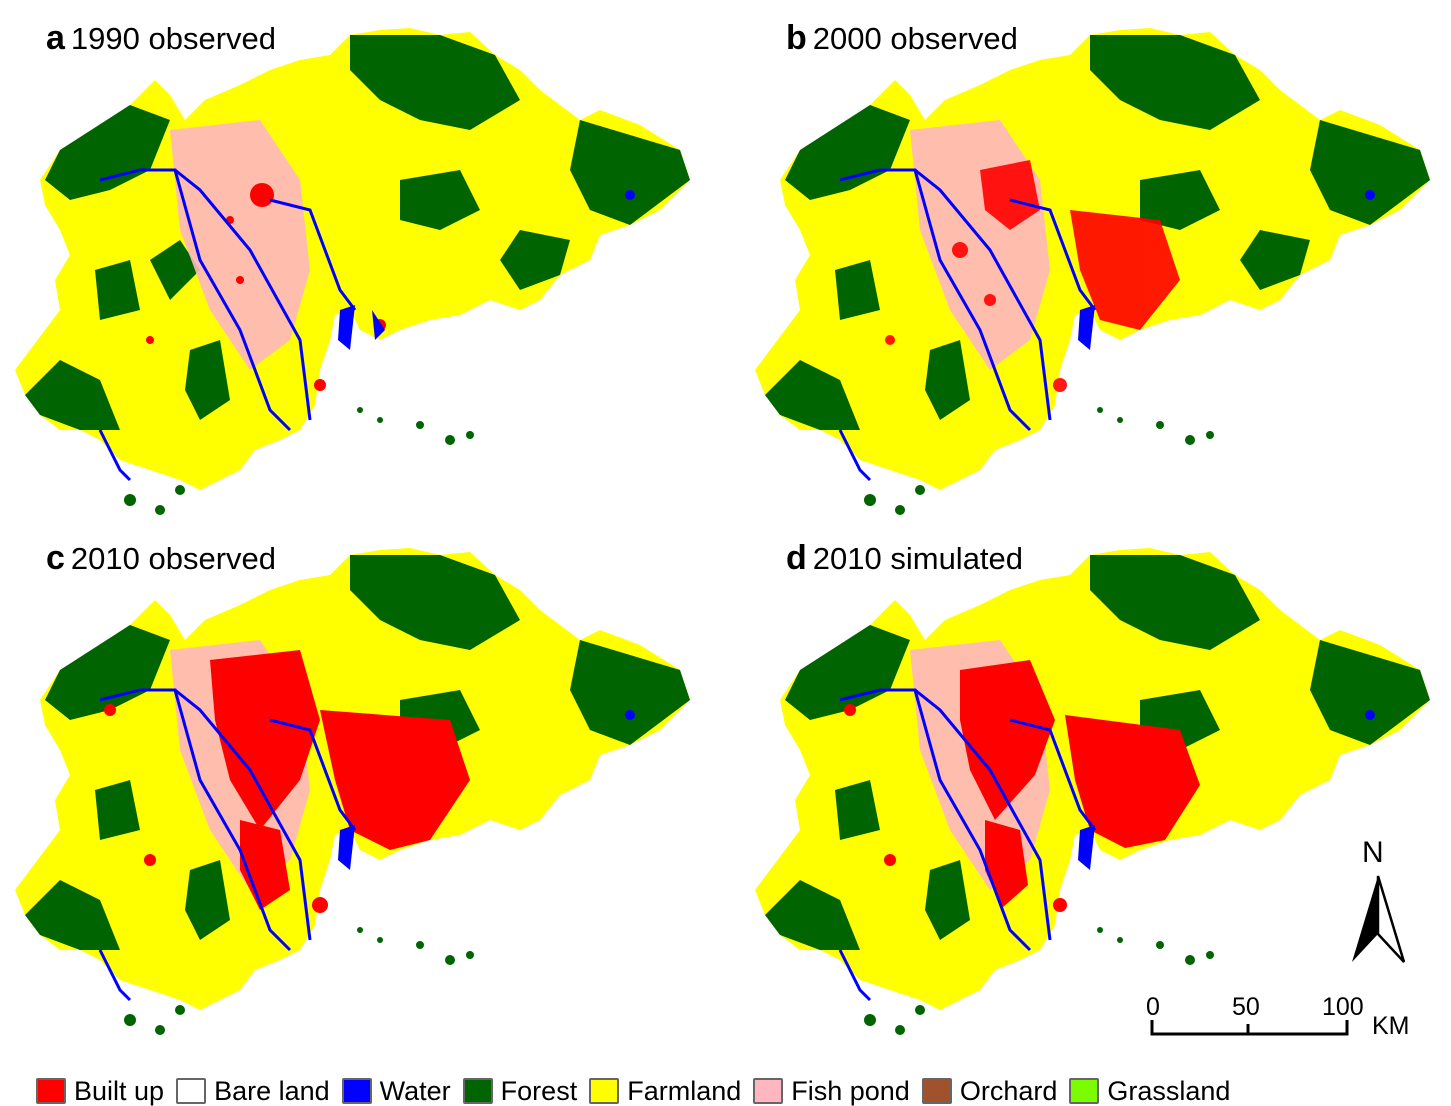 Image resolution: width=1451 pixels, height=1106 pixels. Describe the element at coordinates (396, 1091) in the screenshot. I see `legend-item-water: Water` at that location.